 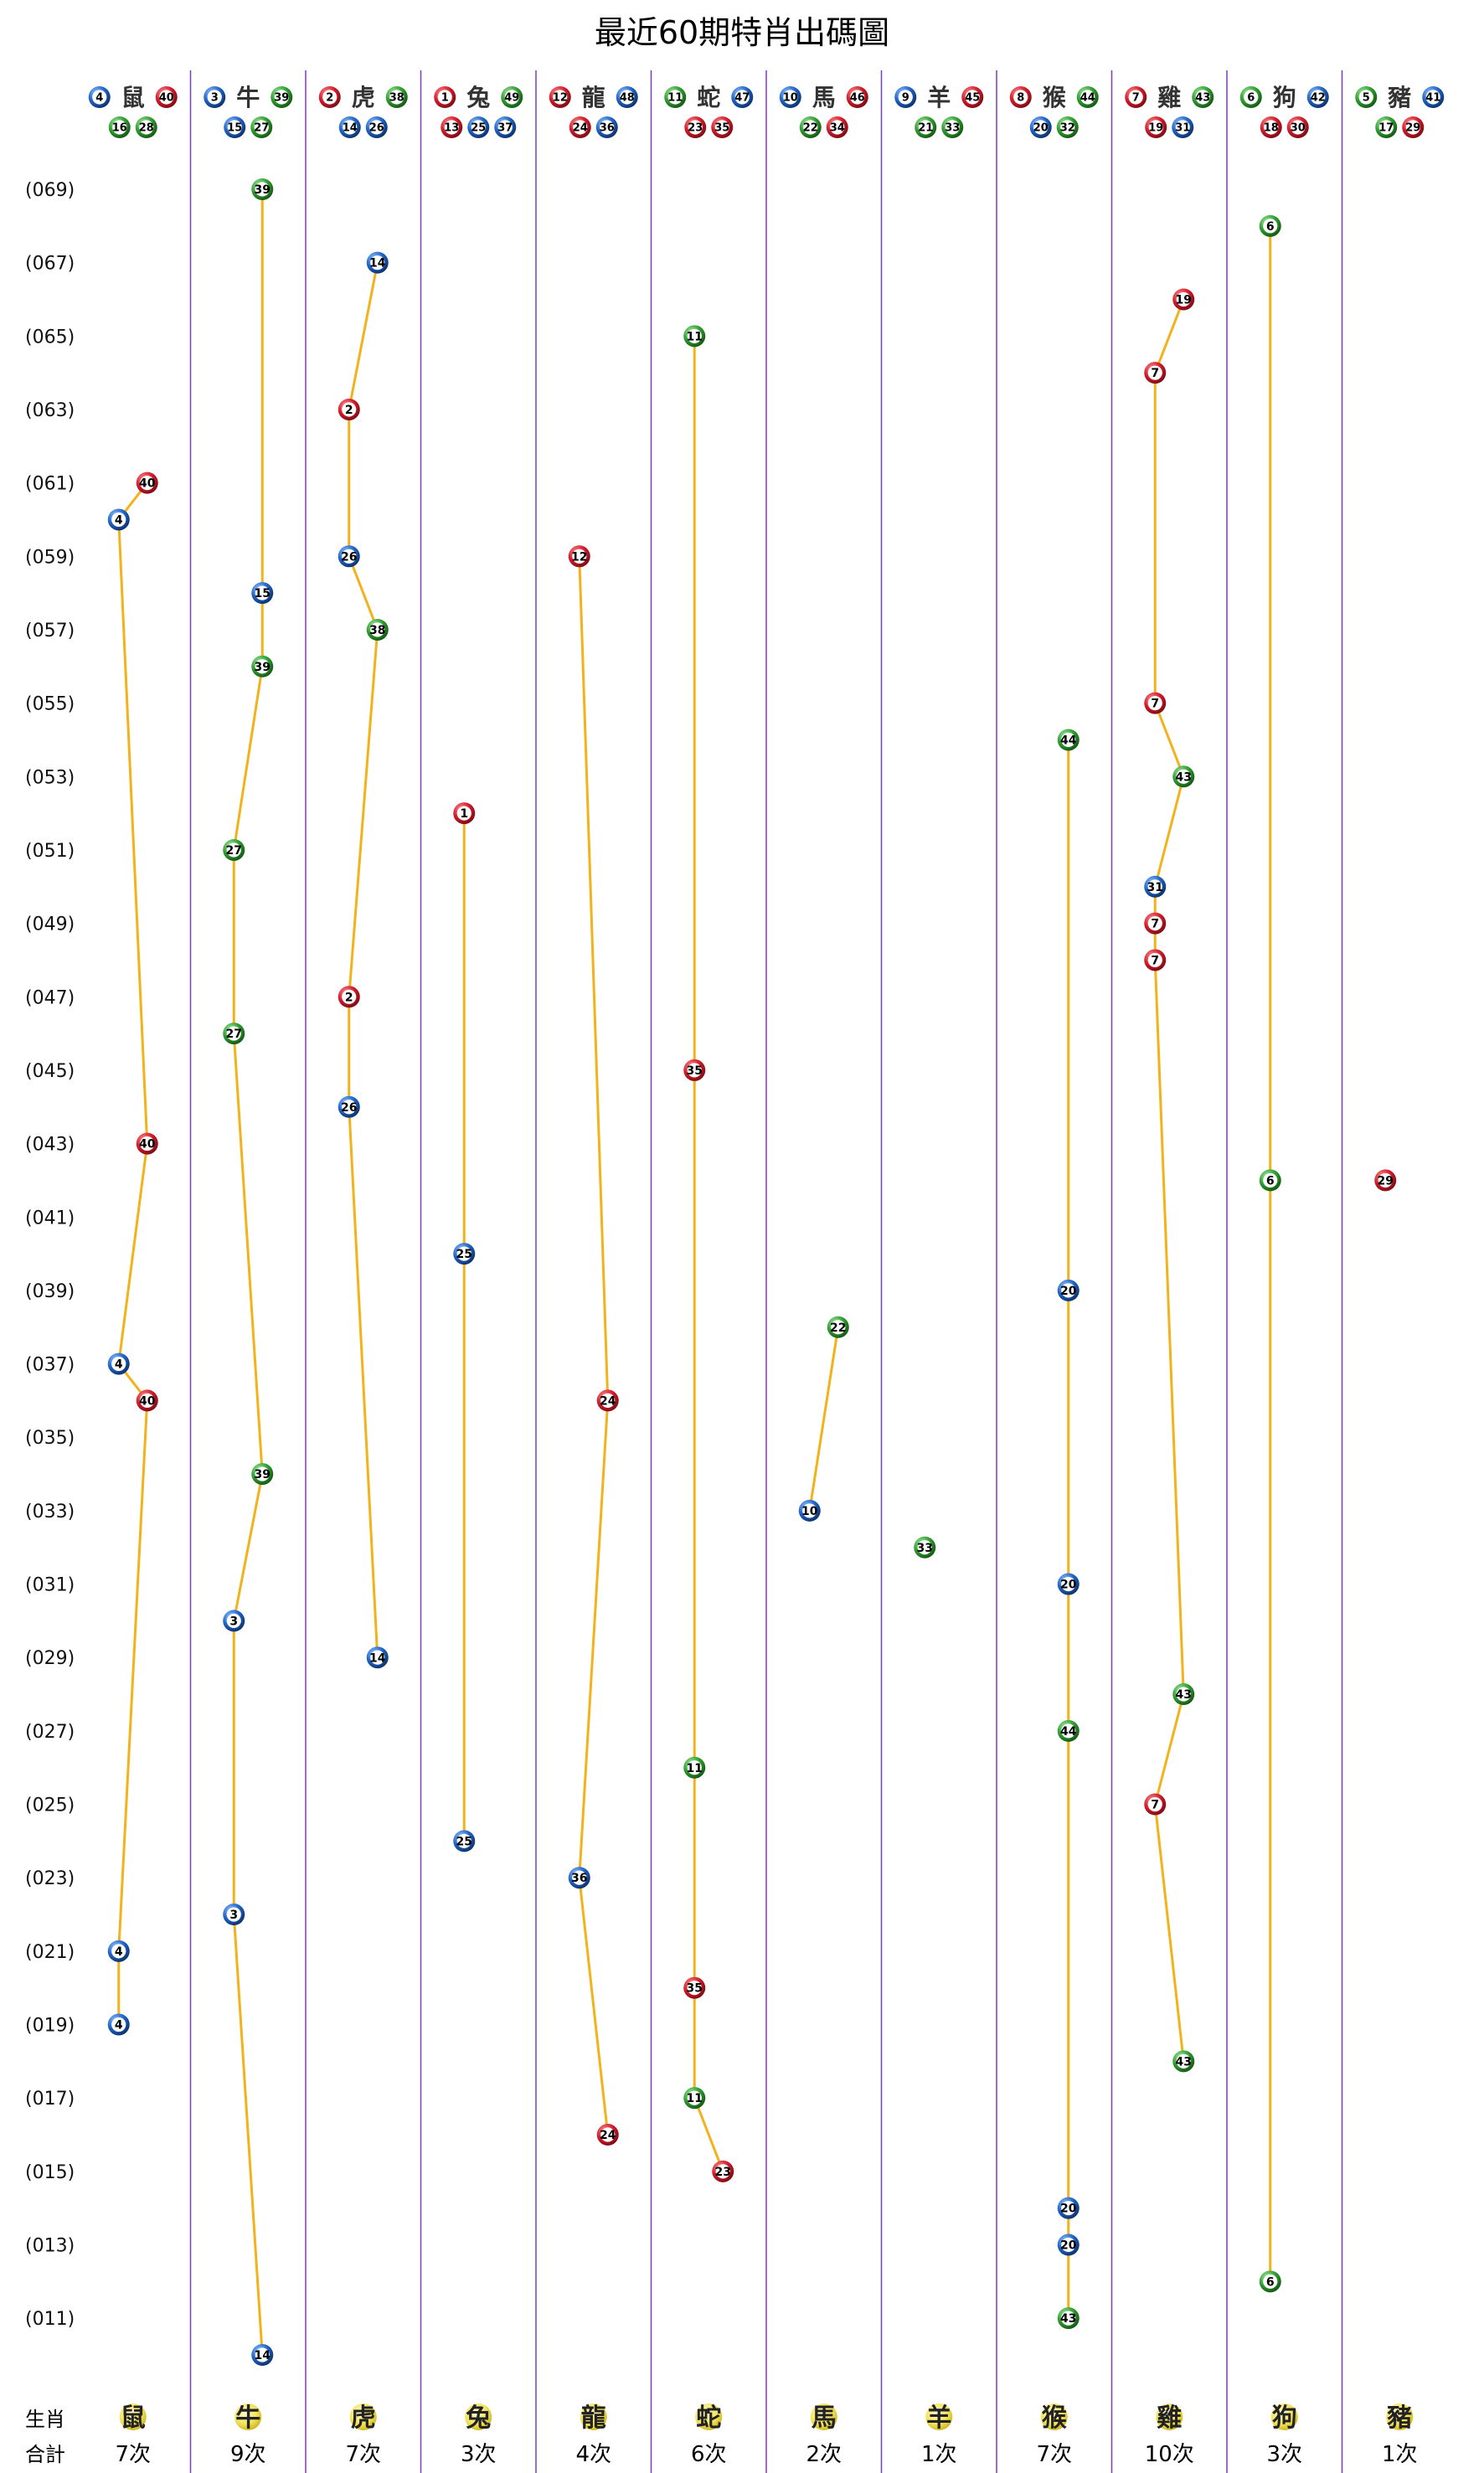 I want to click on data-point: 26, so click(x=349, y=556).